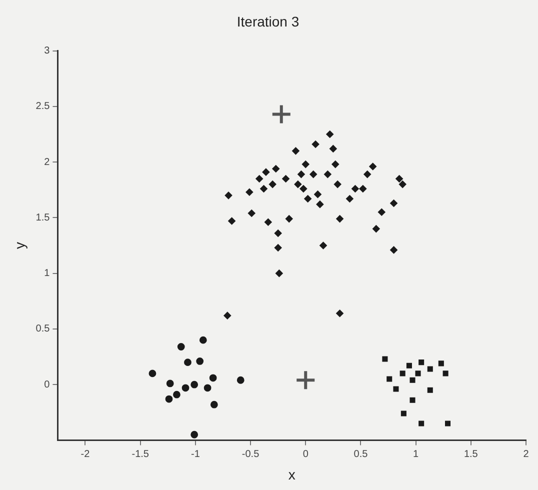 The width and height of the screenshot is (538, 490). I want to click on y-tick-label: 2.5, so click(43, 106).